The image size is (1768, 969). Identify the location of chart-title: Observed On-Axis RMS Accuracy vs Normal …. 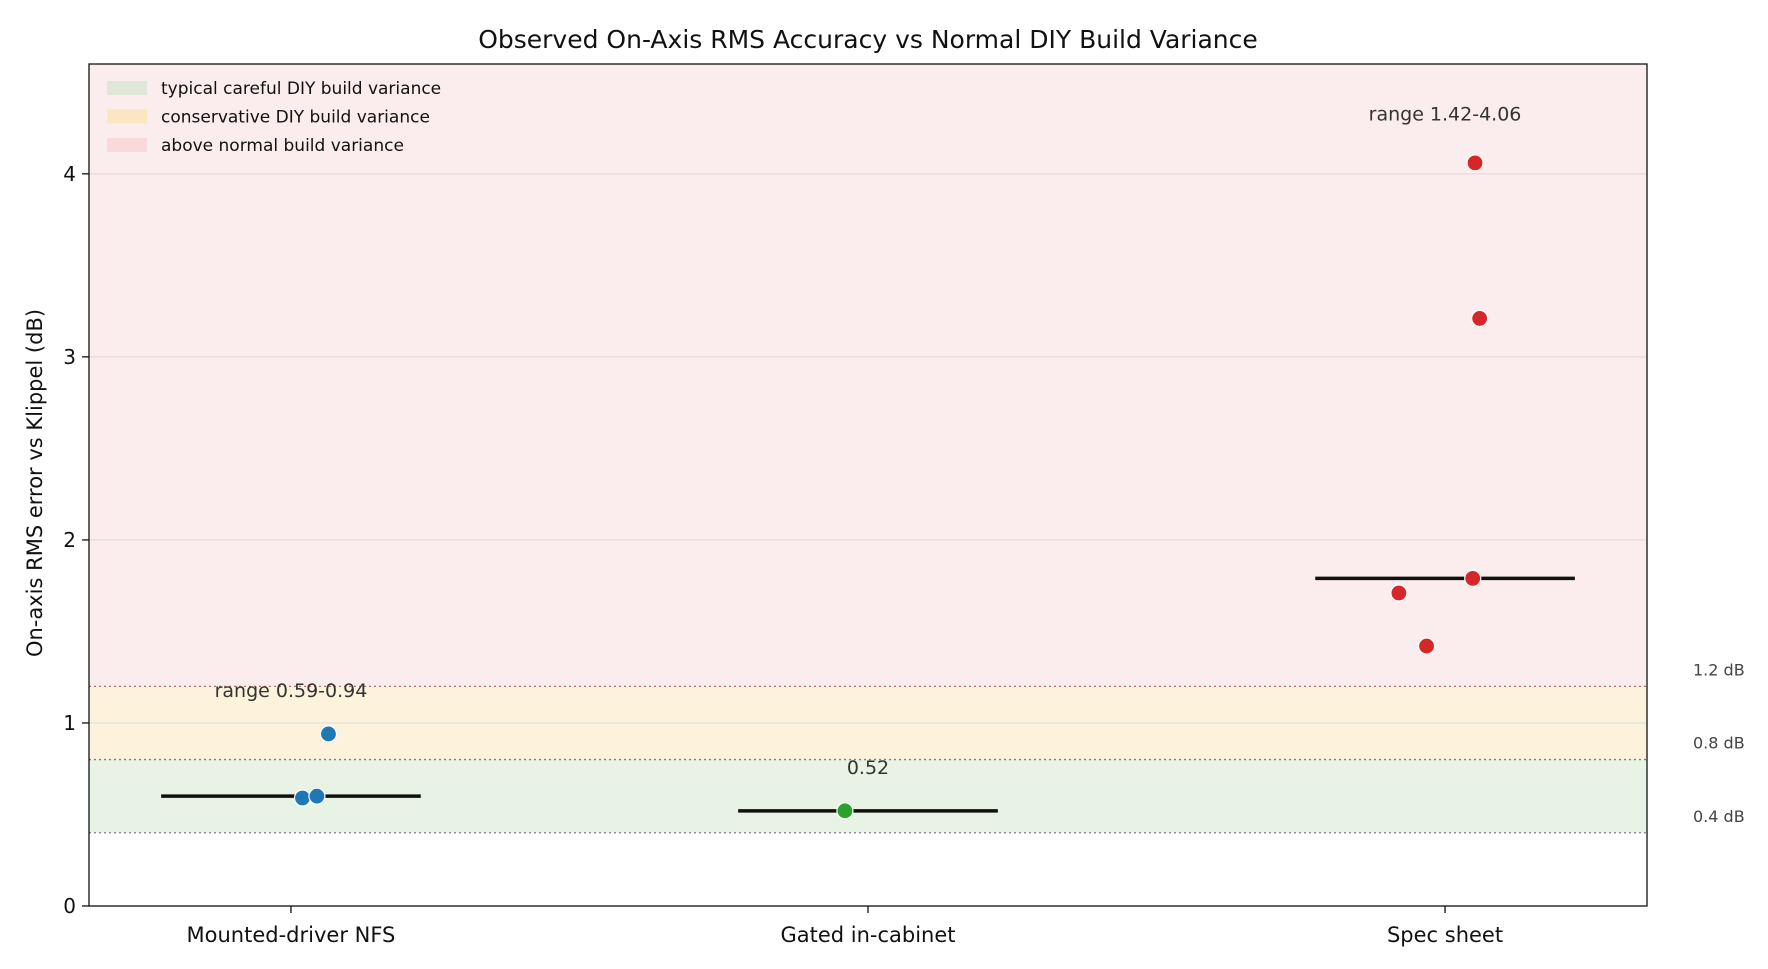
(868, 39).